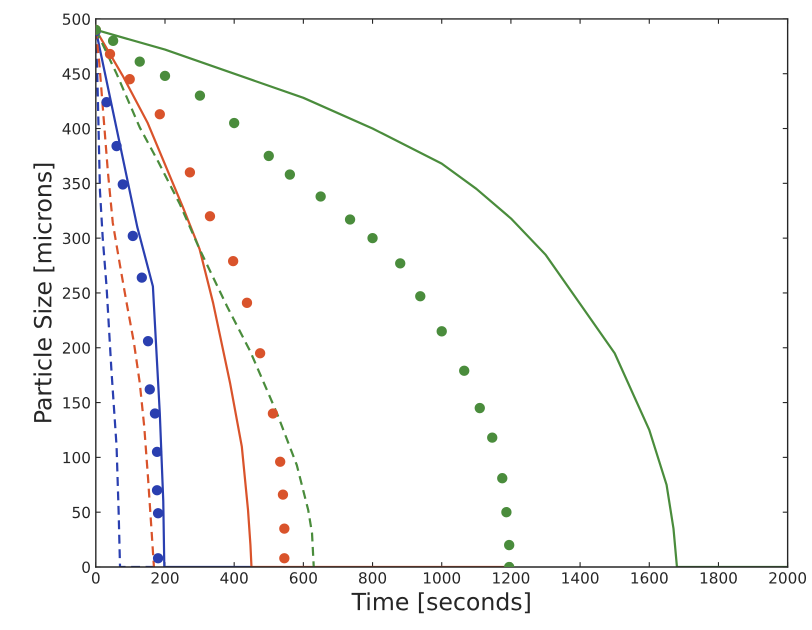  Describe the element at coordinates (580, 578) in the screenshot. I see `x-tick-label: 1400` at that location.